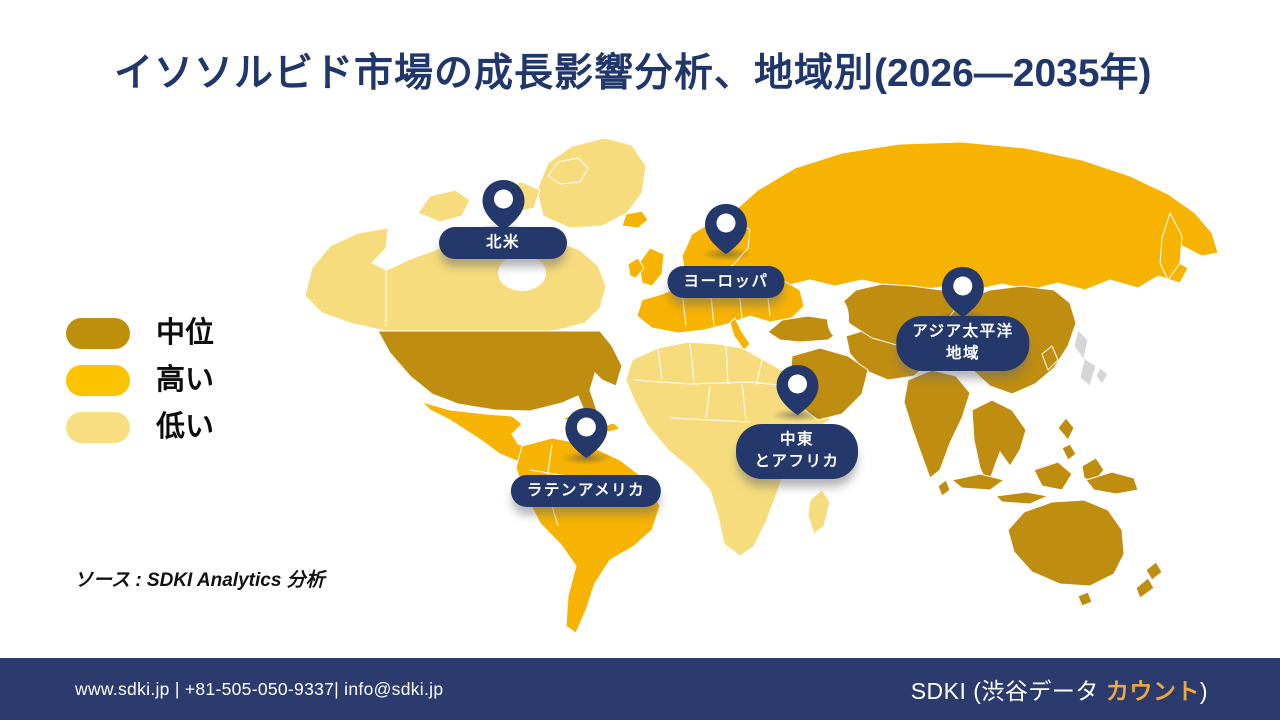  Describe the element at coordinates (185, 333) in the screenshot. I see `legend-label-medium: 中位` at that location.